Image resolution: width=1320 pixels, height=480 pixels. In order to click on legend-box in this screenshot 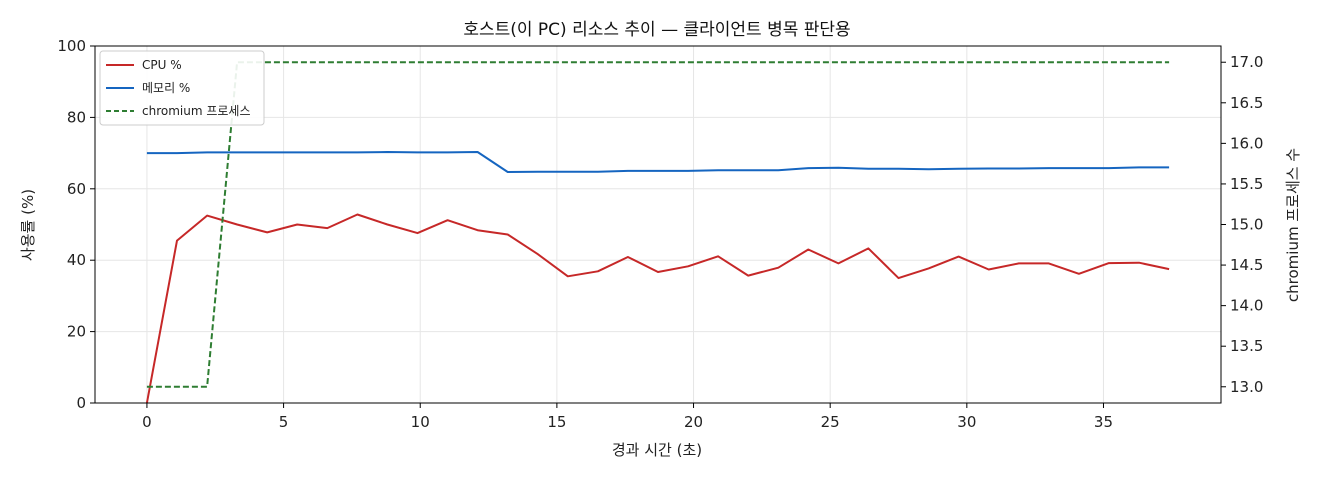, I will do `click(182, 88)`.